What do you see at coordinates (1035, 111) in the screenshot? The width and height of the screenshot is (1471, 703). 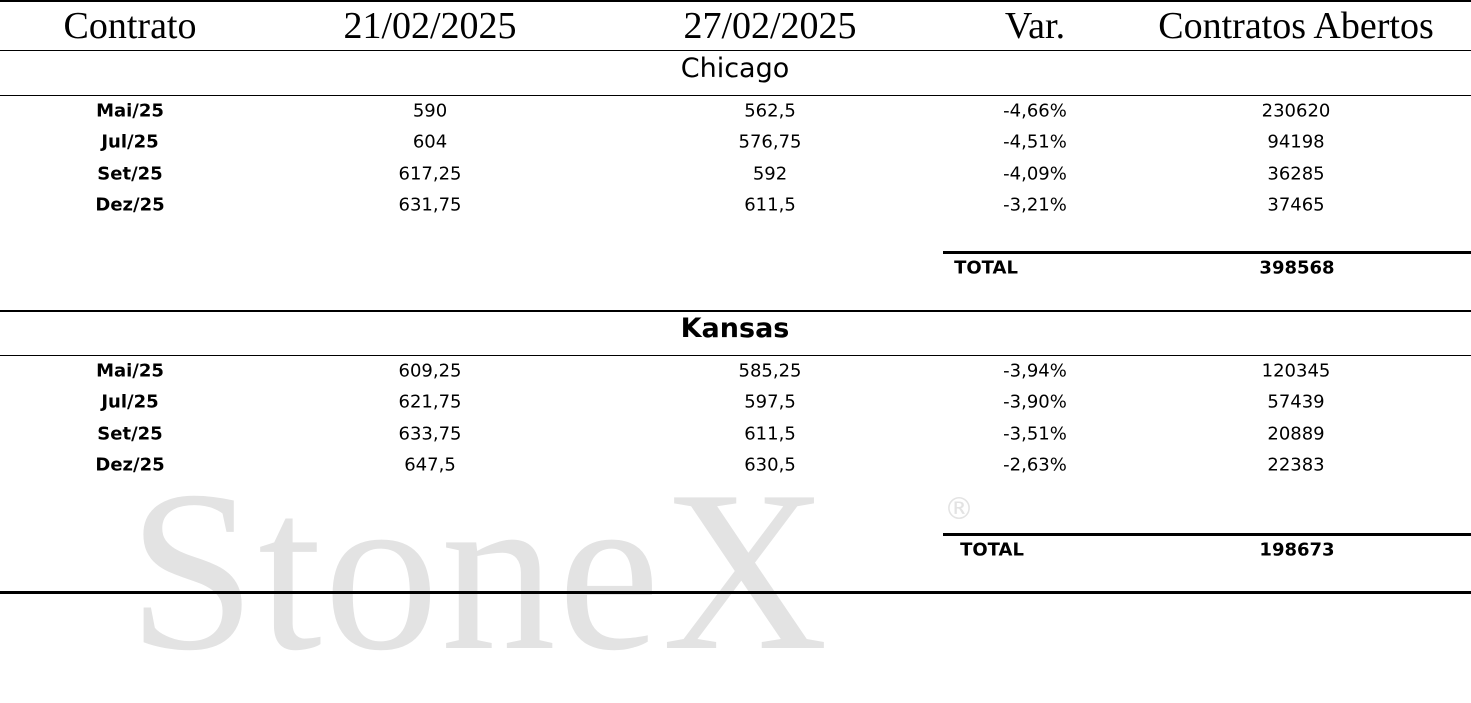 I see `cell: -4,66%` at bounding box center [1035, 111].